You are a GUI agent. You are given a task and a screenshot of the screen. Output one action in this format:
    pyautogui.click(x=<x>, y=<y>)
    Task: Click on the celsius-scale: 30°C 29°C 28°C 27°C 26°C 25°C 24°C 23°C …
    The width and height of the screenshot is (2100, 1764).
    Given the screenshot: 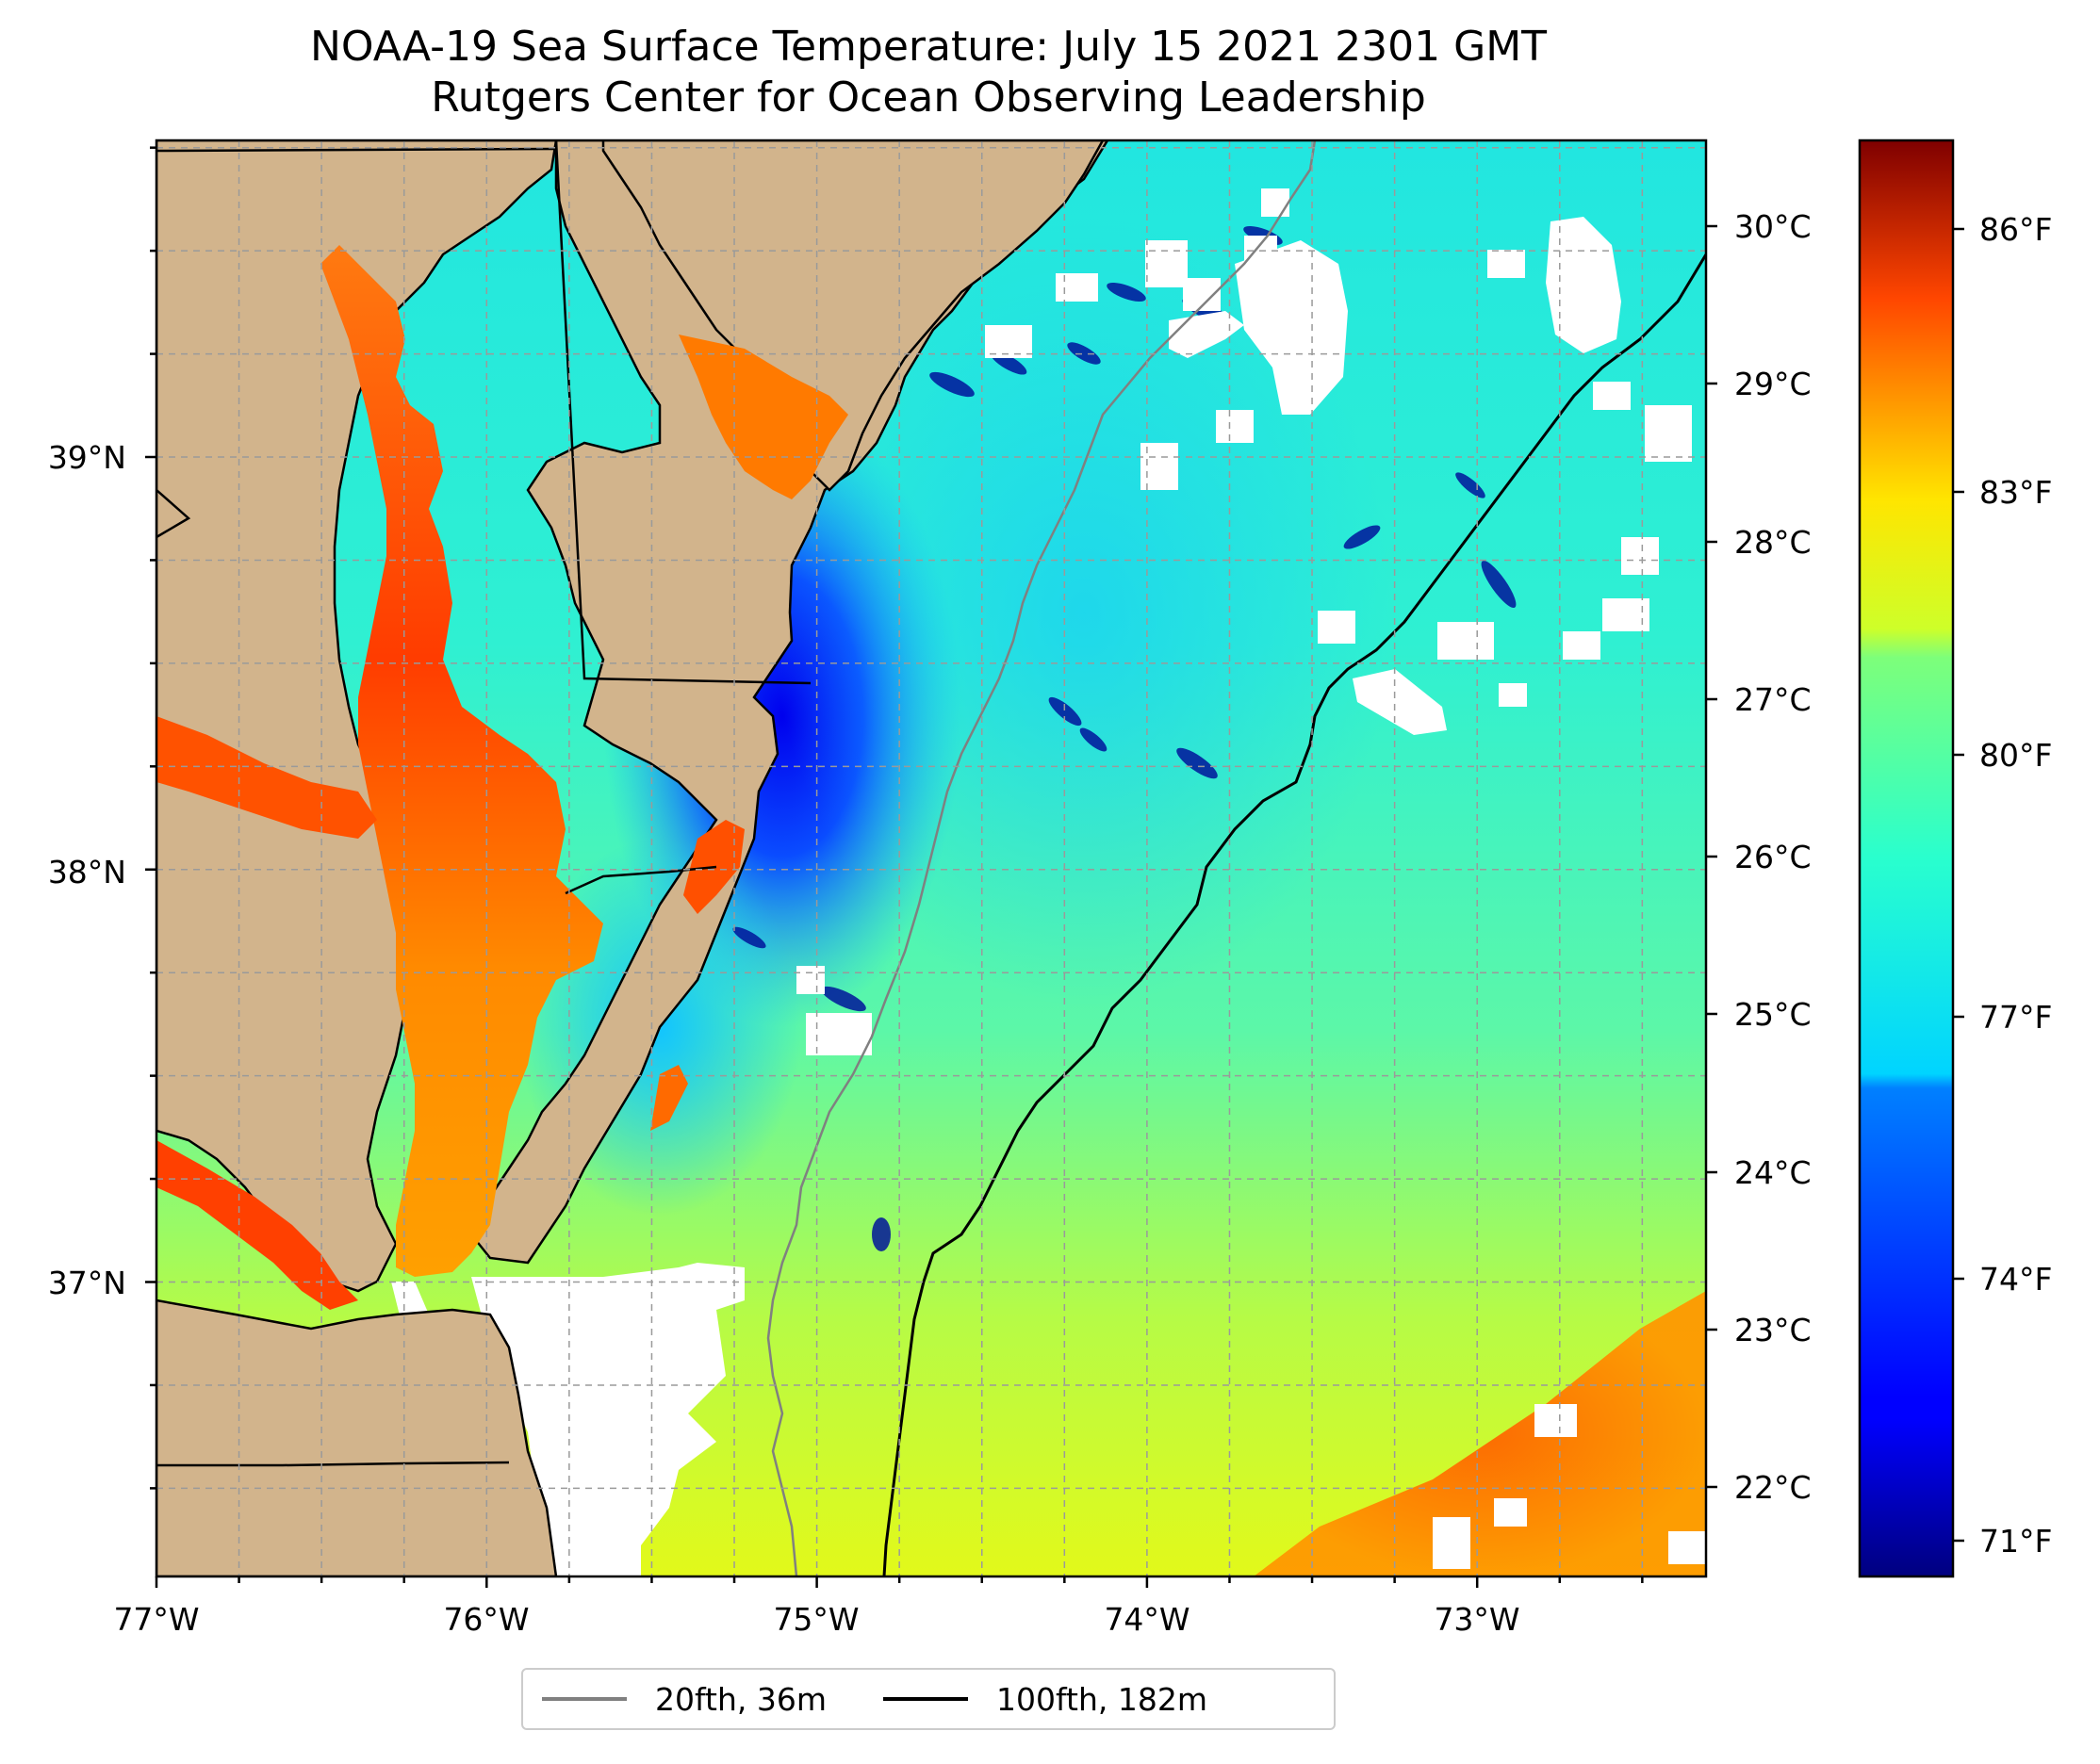 What is the action you would take?
    pyautogui.click(x=1773, y=857)
    